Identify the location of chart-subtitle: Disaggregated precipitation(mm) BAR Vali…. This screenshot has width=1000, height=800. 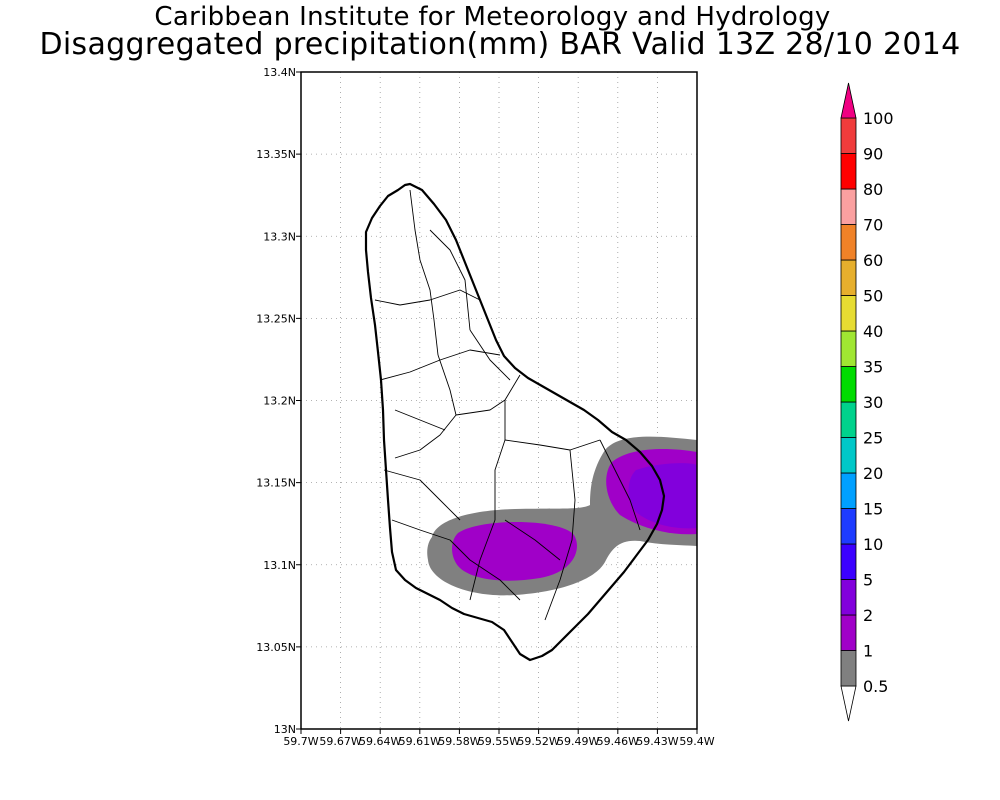
(500, 44).